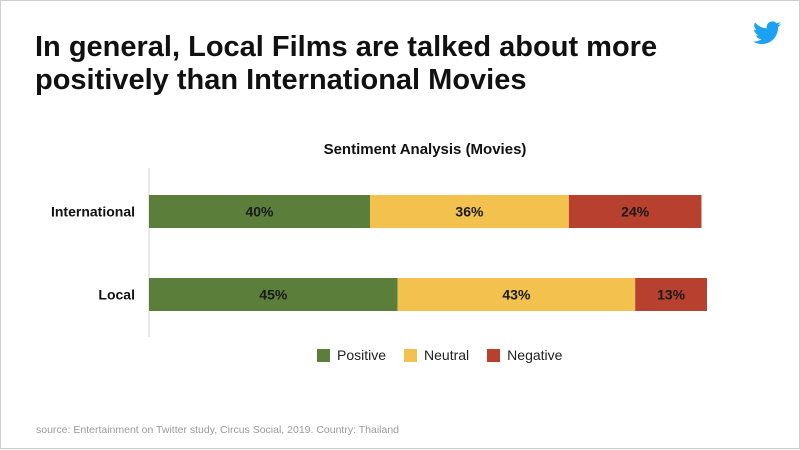  I want to click on bar-local-neutral, so click(516, 294).